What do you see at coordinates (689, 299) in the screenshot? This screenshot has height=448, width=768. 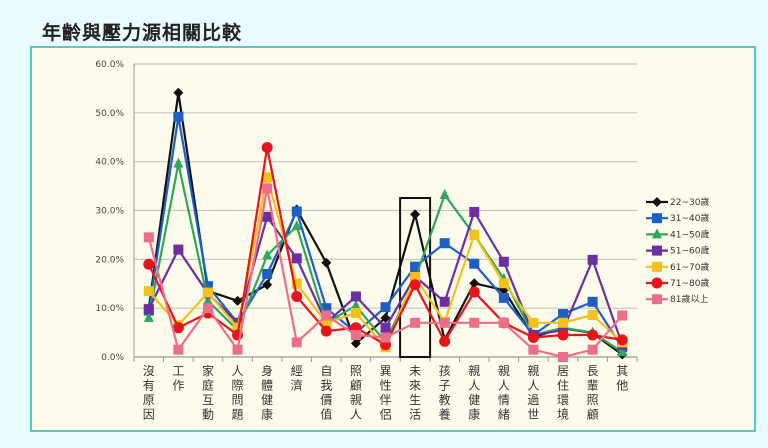 I see `legend-label: 81歲以上` at bounding box center [689, 299].